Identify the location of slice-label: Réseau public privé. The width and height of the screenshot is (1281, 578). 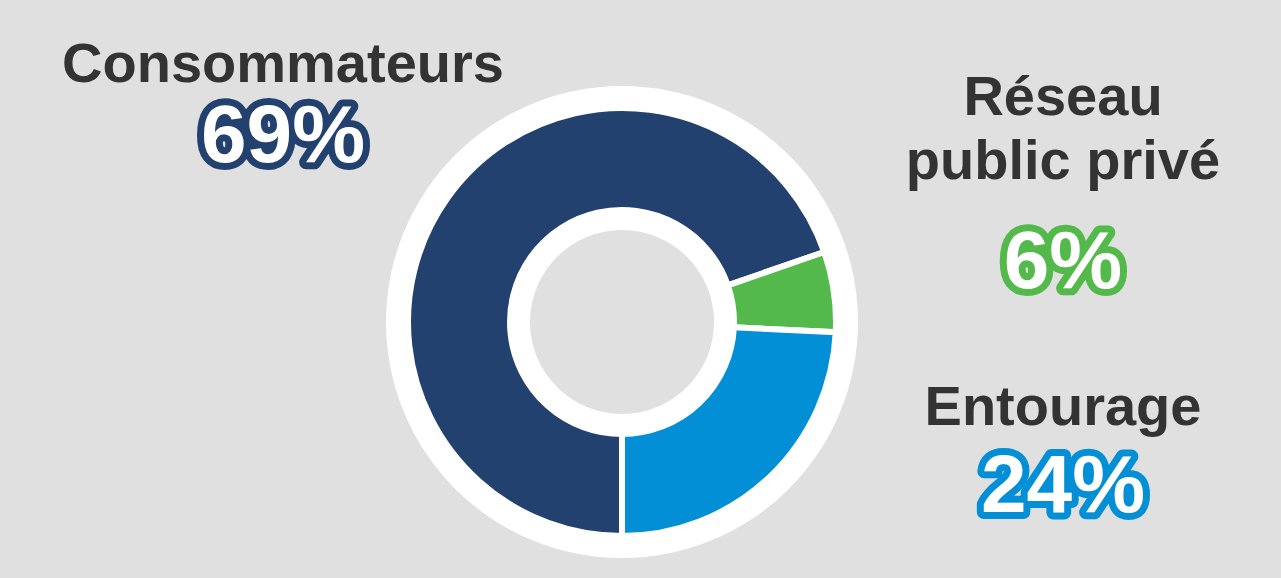
(1063, 127).